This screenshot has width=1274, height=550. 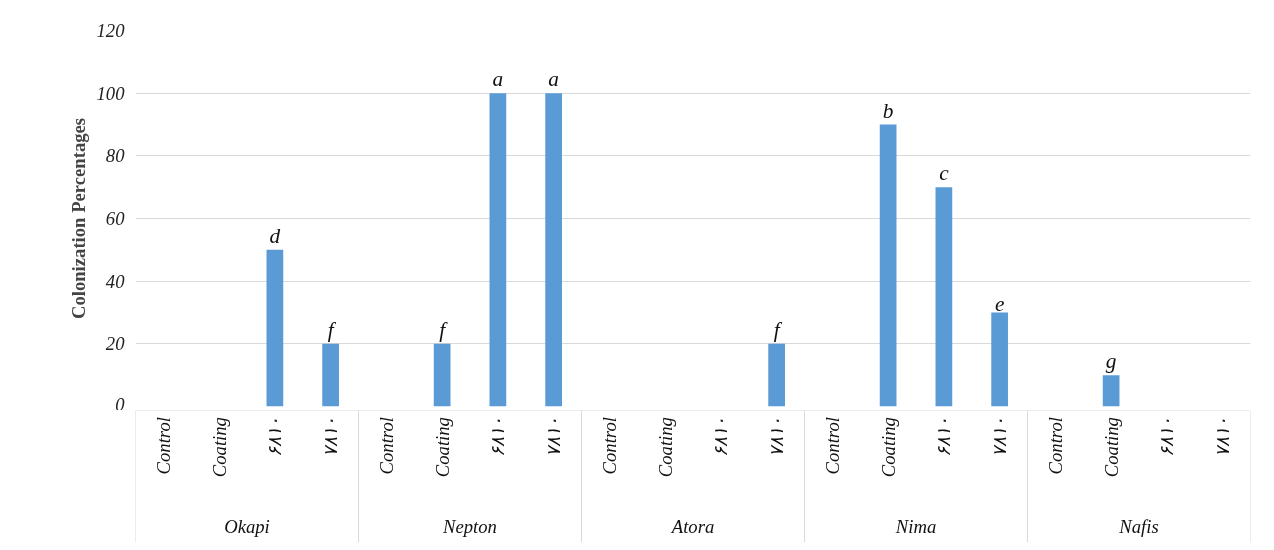 What do you see at coordinates (1111, 361) in the screenshot?
I see `data-label: g` at bounding box center [1111, 361].